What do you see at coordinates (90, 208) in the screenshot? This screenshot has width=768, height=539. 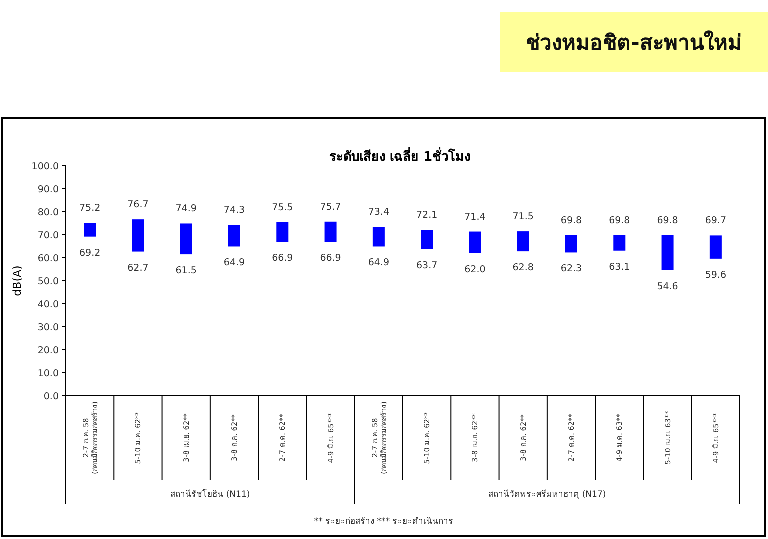 I see `data-label: 75.2` at bounding box center [90, 208].